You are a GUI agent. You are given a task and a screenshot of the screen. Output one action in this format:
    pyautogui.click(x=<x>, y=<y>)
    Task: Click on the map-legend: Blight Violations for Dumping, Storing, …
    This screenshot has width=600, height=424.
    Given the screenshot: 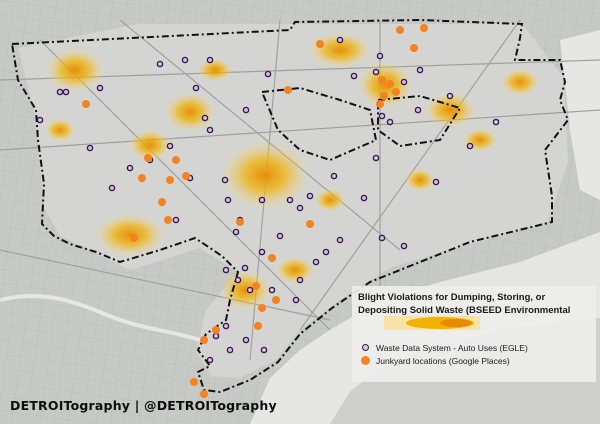 What is the action you would take?
    pyautogui.click(x=476, y=328)
    